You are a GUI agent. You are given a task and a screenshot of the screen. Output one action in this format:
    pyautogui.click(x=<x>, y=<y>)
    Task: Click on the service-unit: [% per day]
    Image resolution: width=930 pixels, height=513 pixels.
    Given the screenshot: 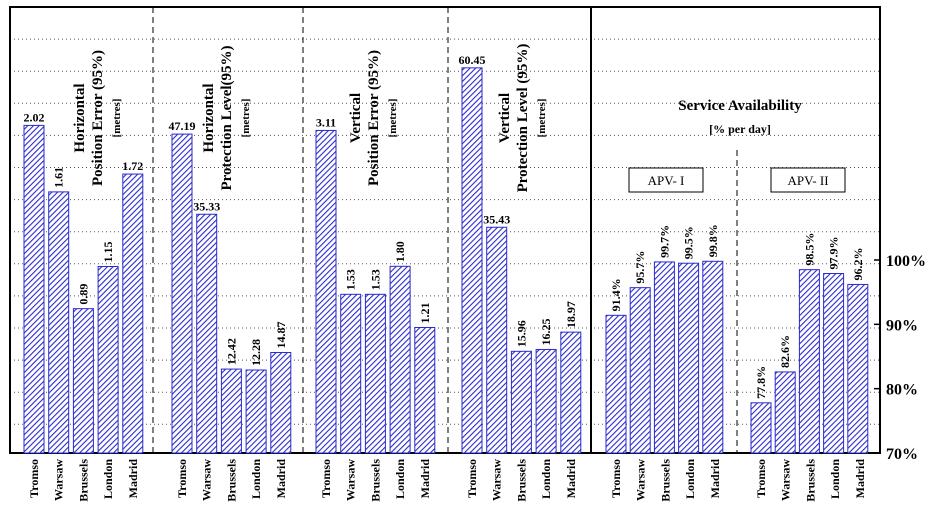 What is the action you would take?
    pyautogui.click(x=740, y=129)
    